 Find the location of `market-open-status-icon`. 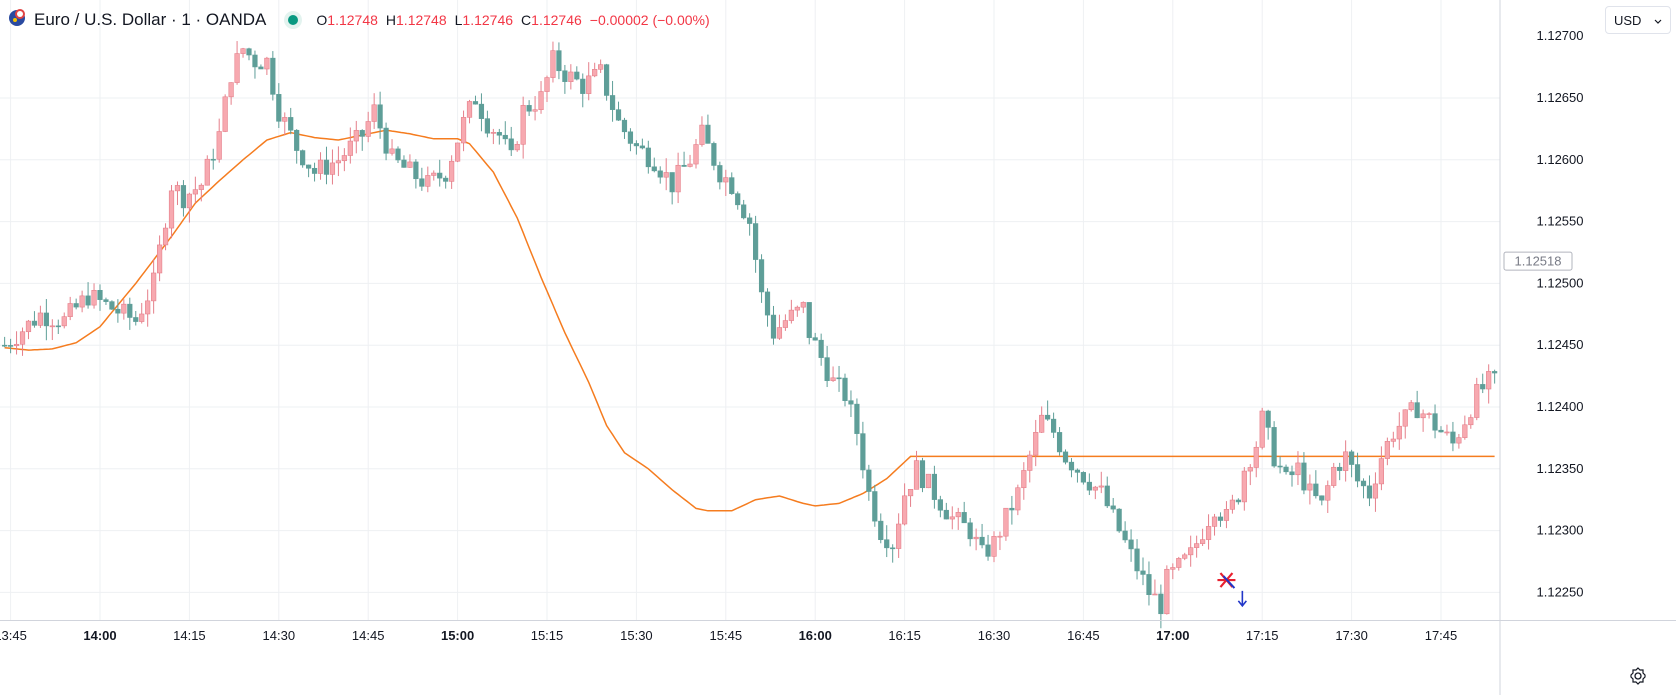

market-open-status-icon is located at coordinates (293, 20).